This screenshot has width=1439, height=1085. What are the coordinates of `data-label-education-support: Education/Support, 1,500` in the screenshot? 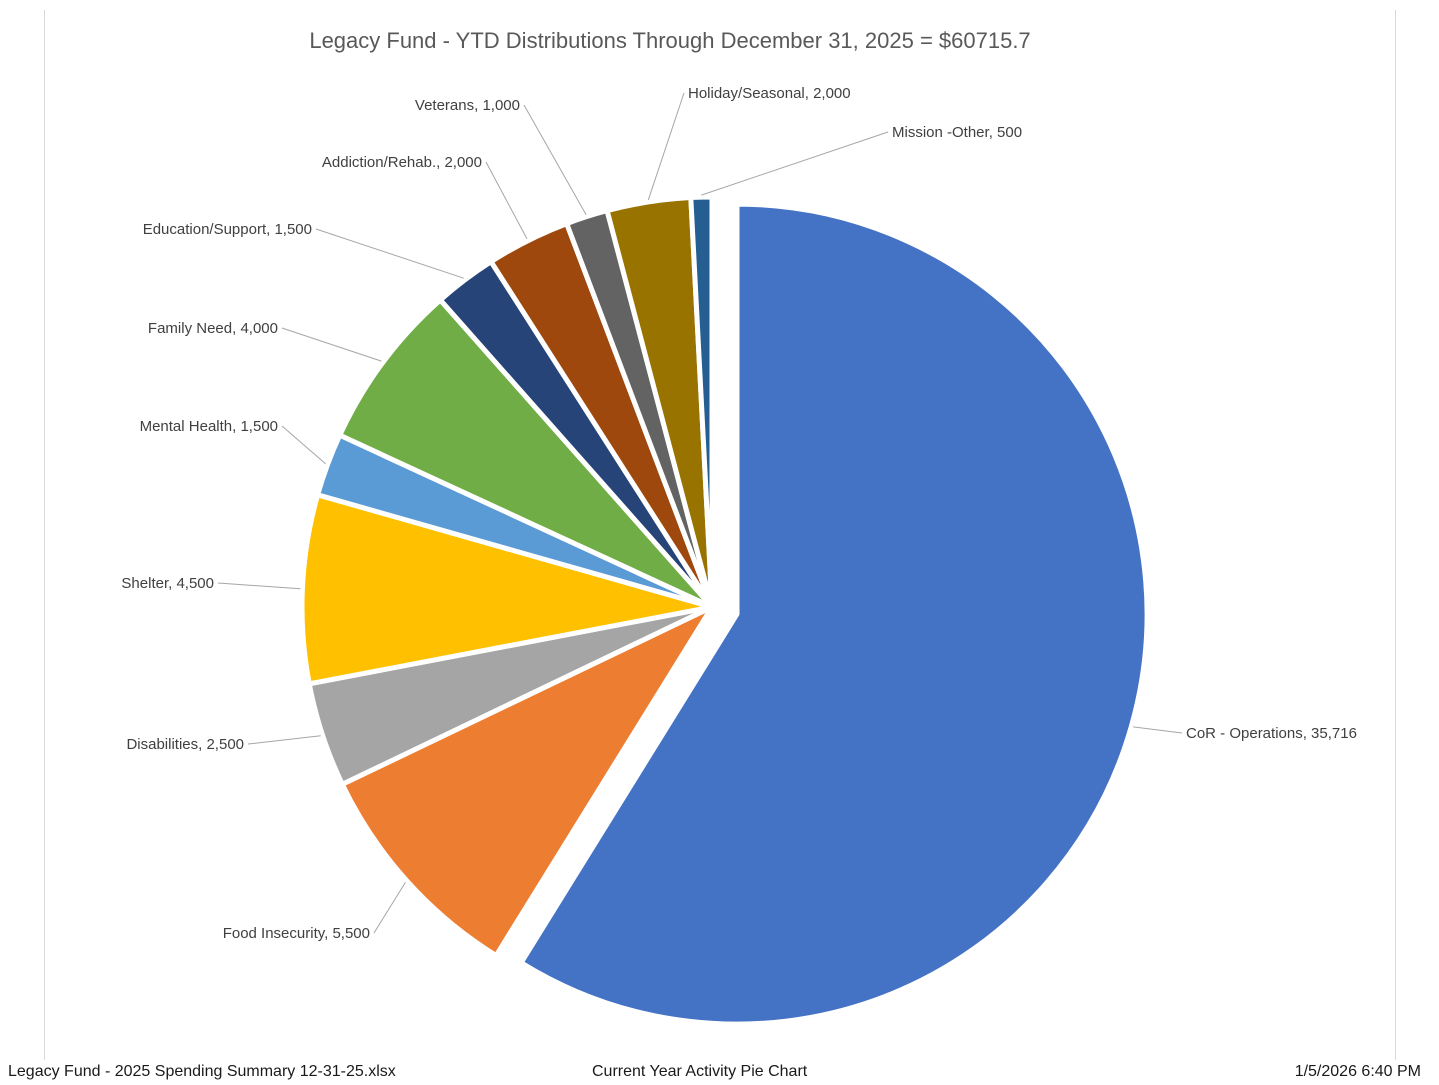 It's located at (227, 229).